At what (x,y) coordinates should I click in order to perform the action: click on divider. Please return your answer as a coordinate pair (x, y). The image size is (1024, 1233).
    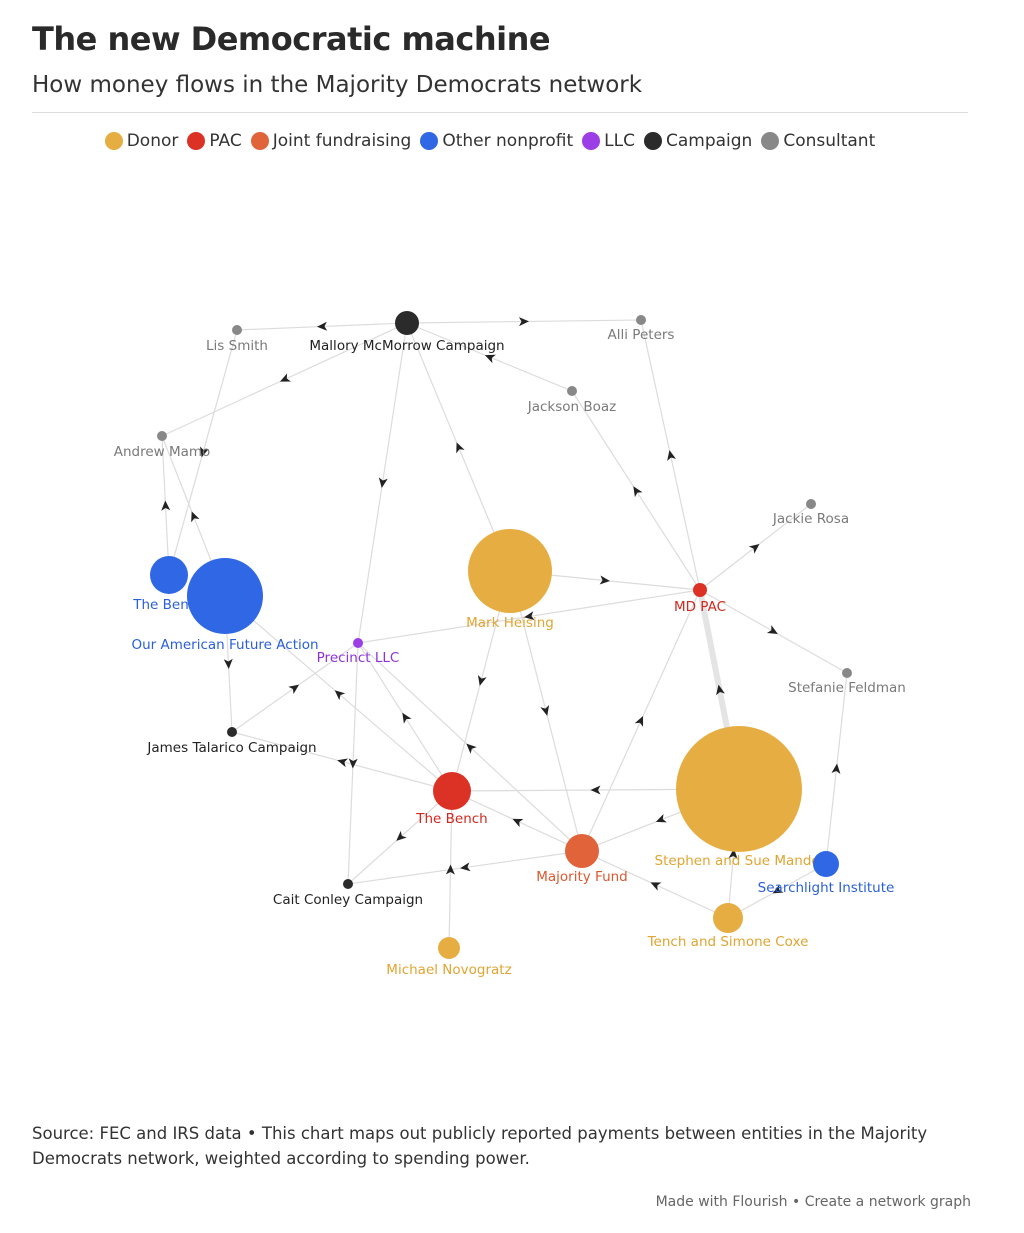
    Looking at the image, I should click on (500, 112).